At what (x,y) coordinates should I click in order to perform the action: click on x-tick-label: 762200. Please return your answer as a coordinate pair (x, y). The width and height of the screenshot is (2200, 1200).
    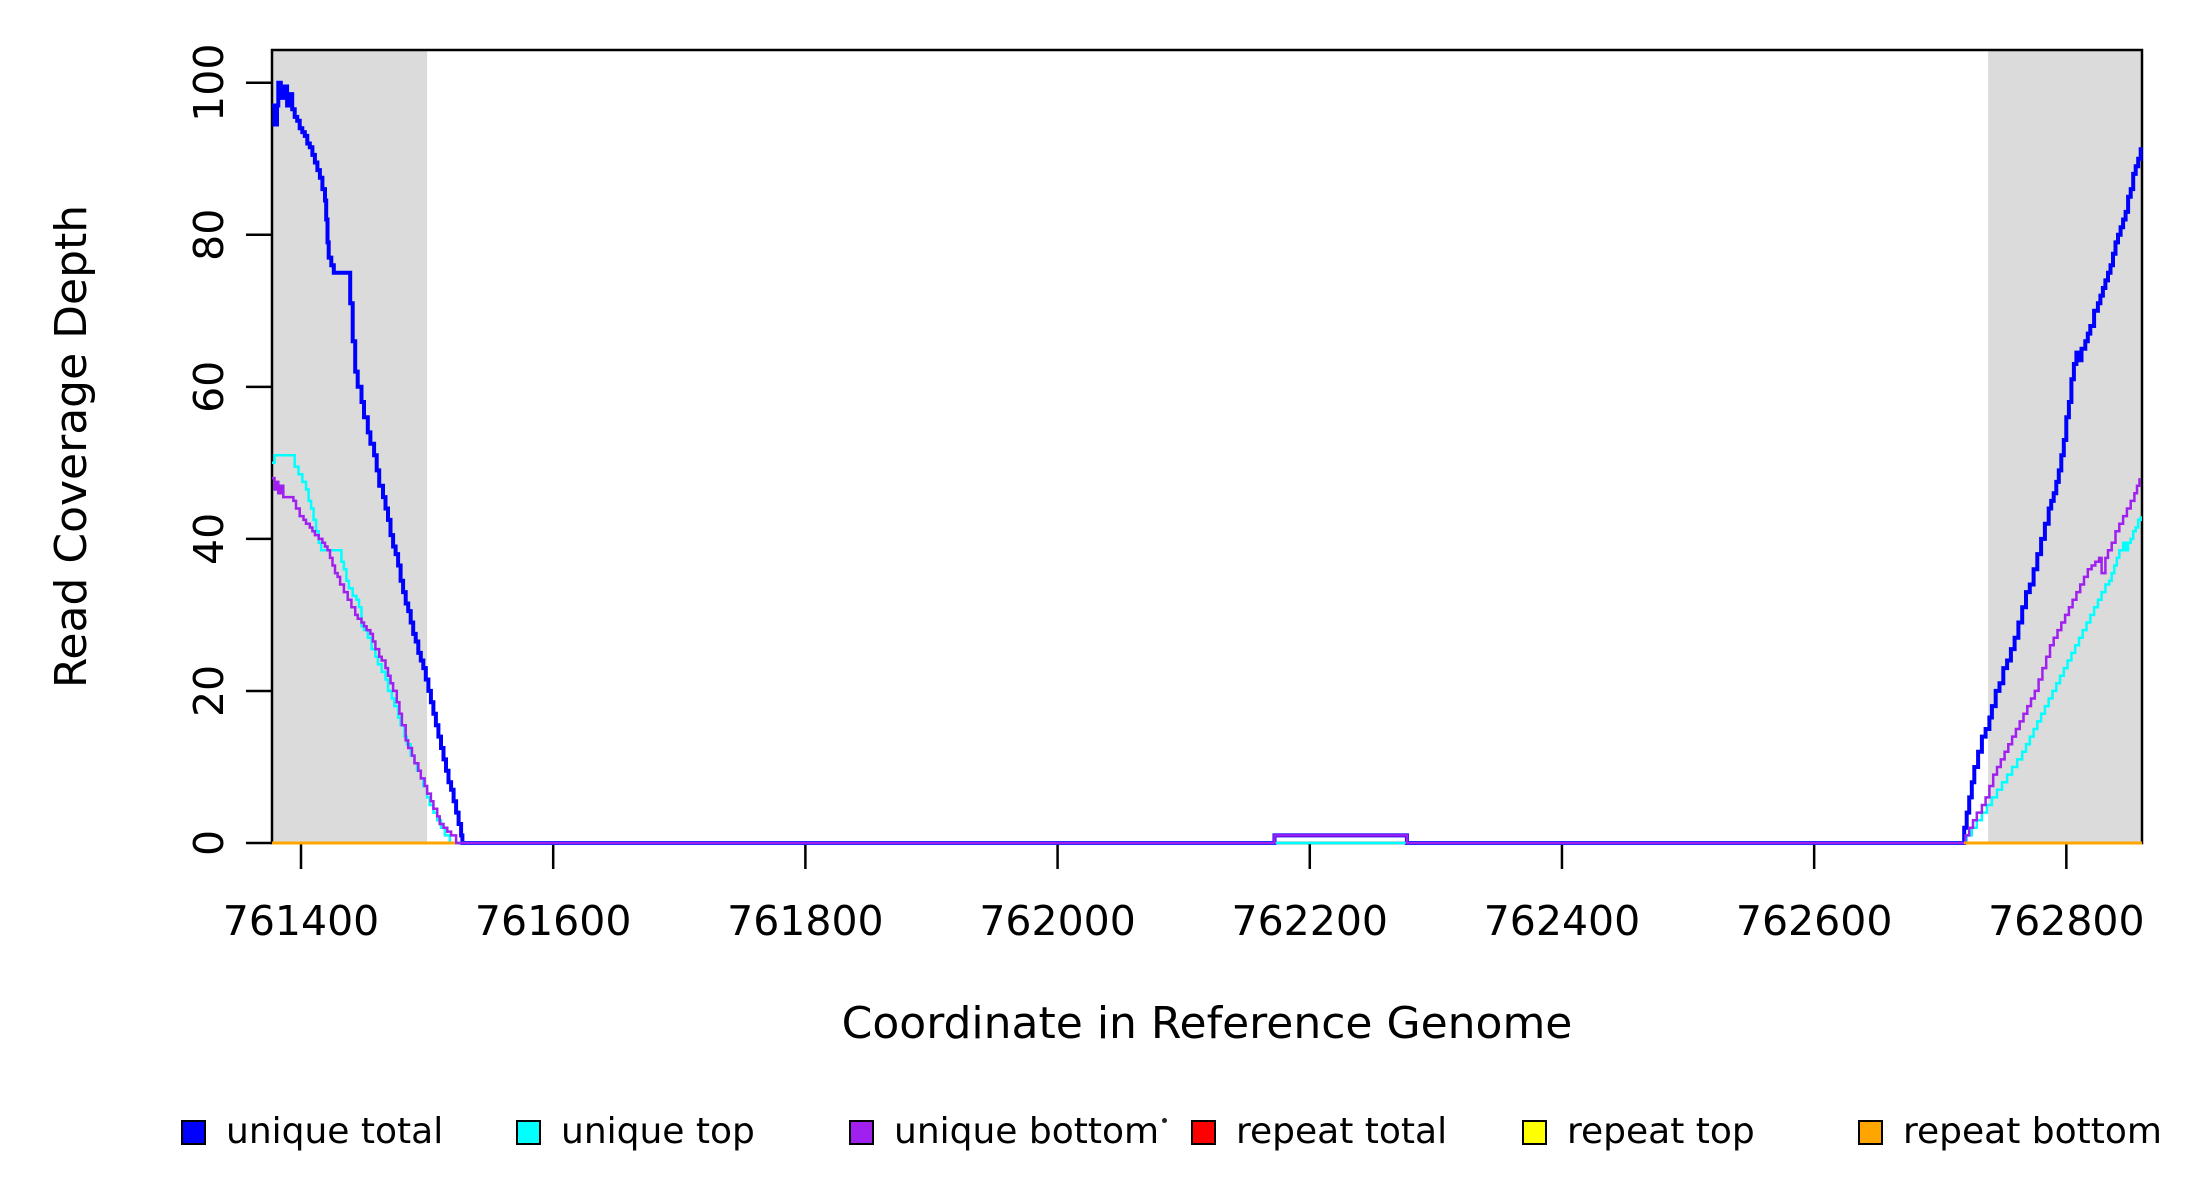
    Looking at the image, I should click on (1310, 921).